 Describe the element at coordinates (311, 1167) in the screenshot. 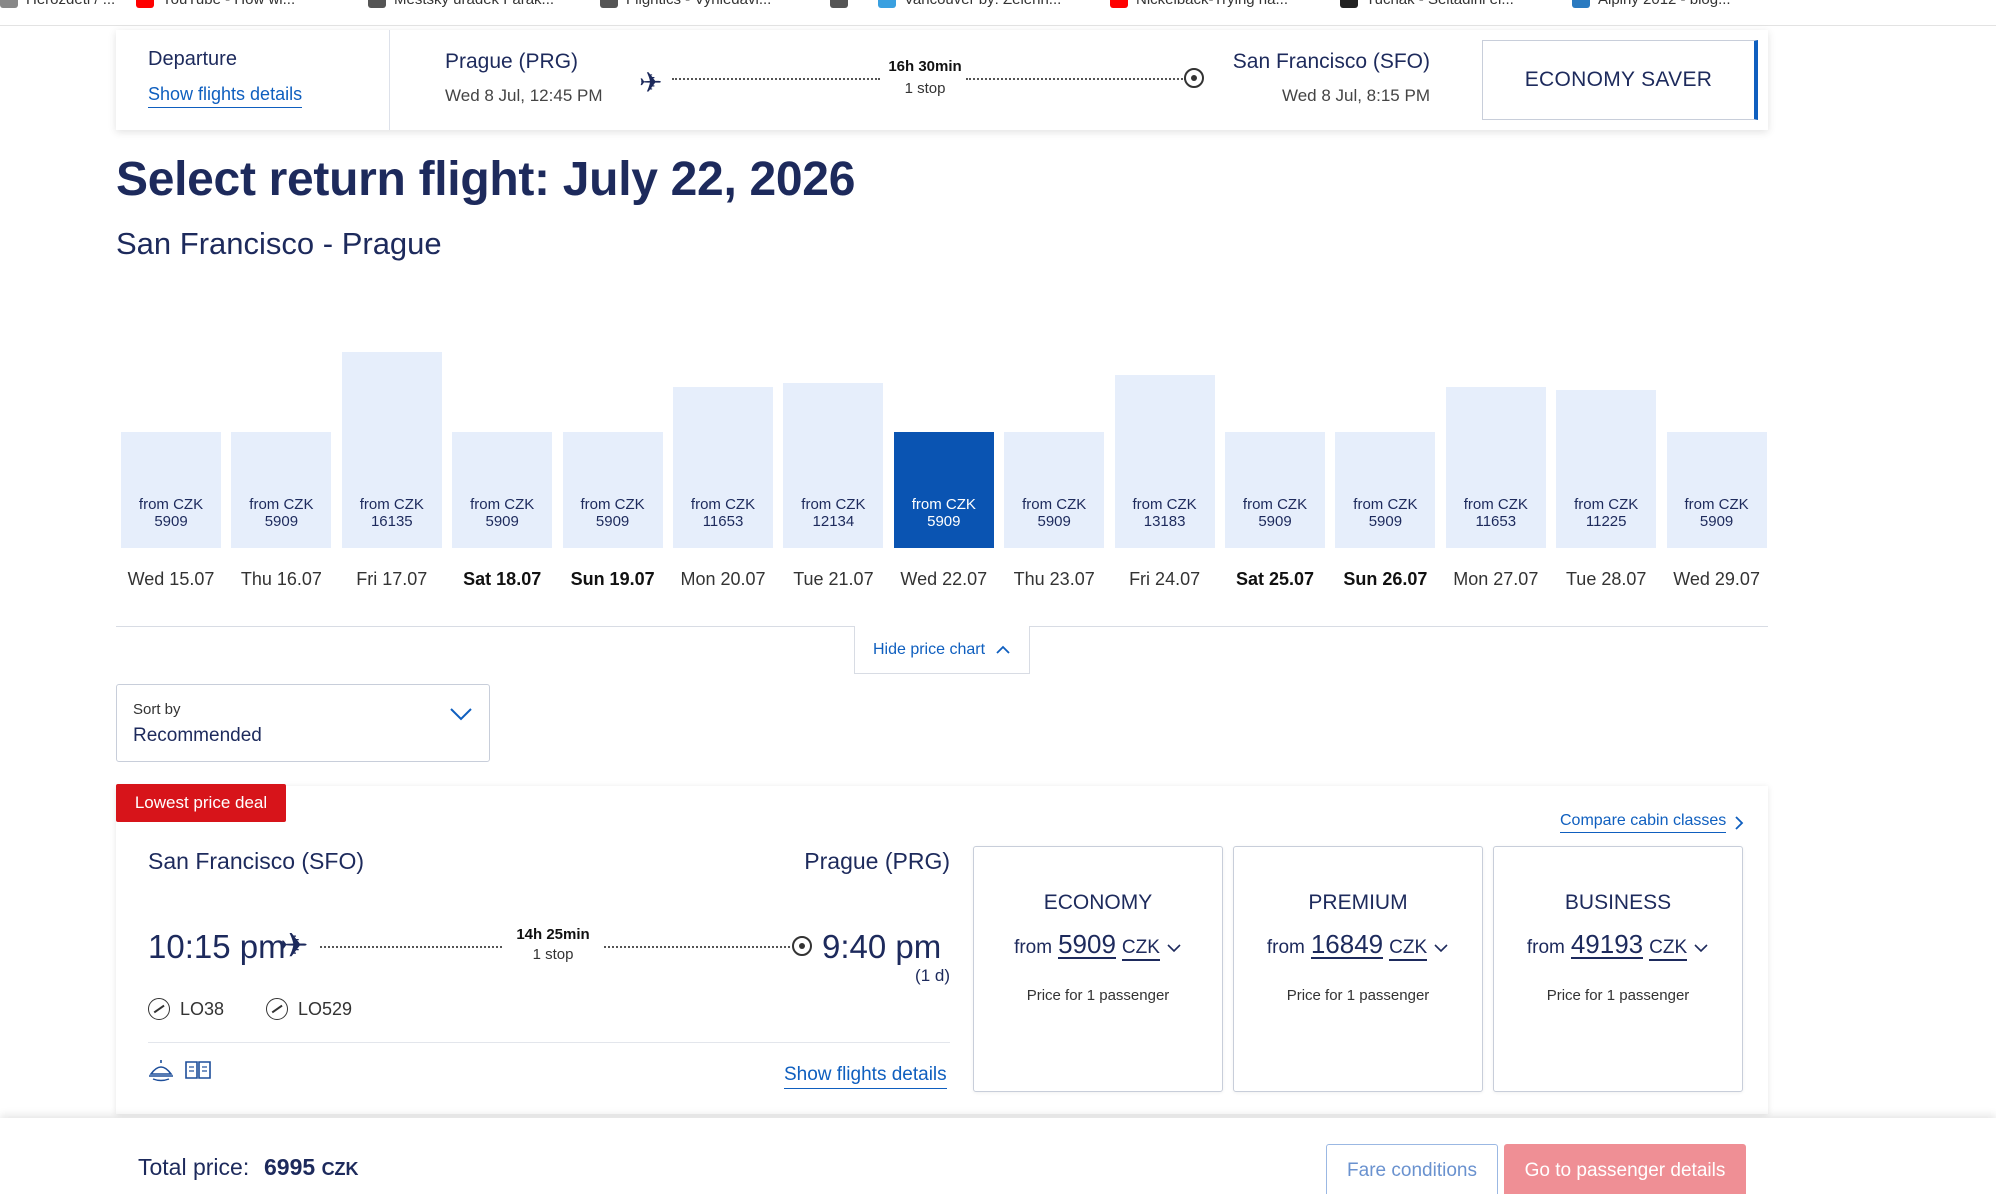

I see `total-price-value: 6995 CZK` at that location.